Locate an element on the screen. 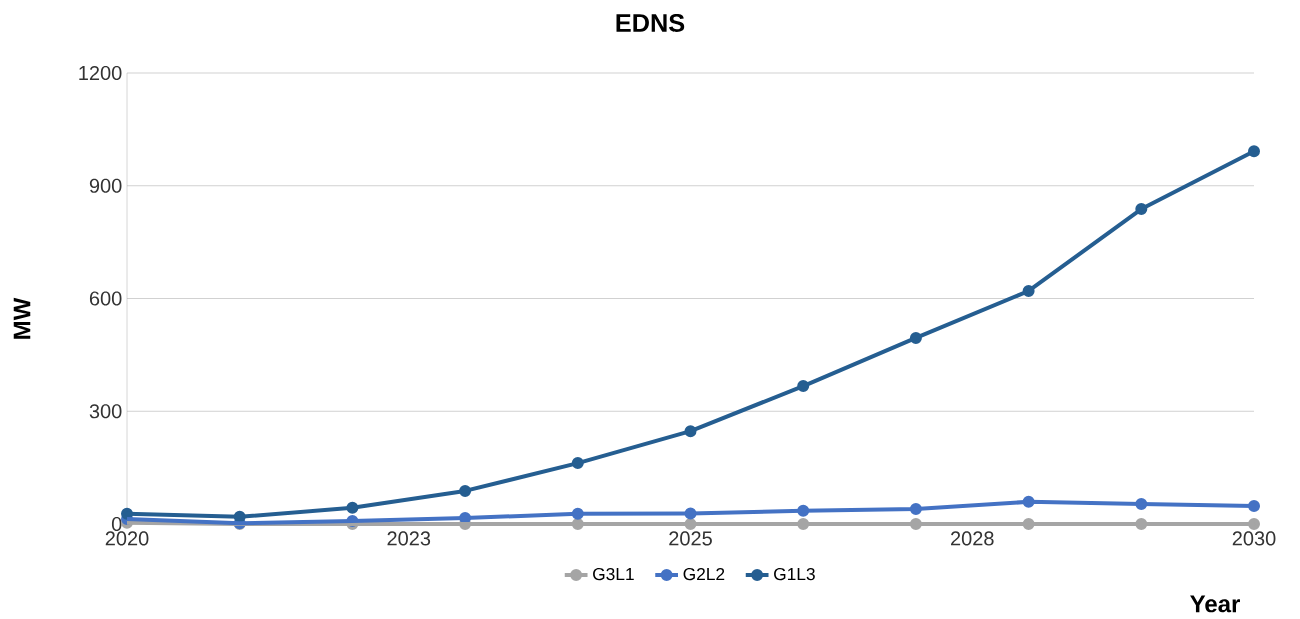 The height and width of the screenshot is (619, 1300). legend-label: G3L1 is located at coordinates (613, 574).